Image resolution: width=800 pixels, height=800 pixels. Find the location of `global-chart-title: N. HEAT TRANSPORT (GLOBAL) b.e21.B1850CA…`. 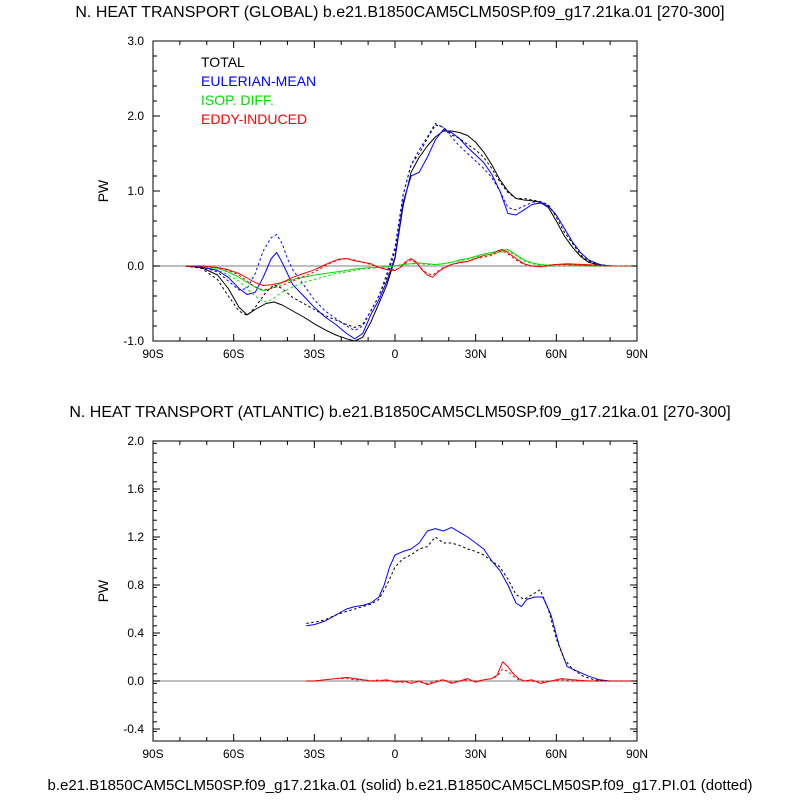

global-chart-title: N. HEAT TRANSPORT (GLOBAL) b.e21.B1850CA… is located at coordinates (400, 12).